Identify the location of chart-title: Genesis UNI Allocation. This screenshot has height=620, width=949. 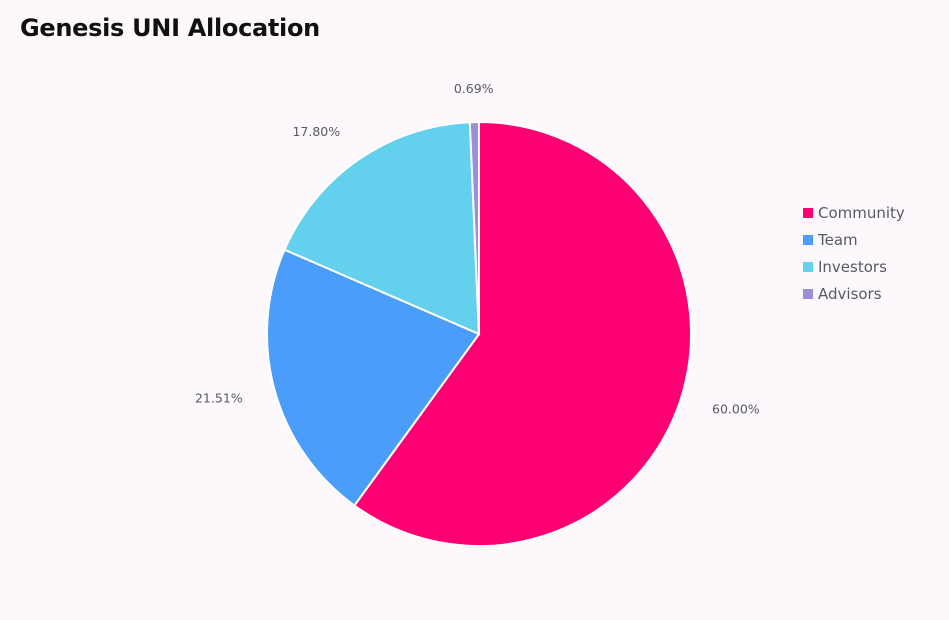
(170, 28).